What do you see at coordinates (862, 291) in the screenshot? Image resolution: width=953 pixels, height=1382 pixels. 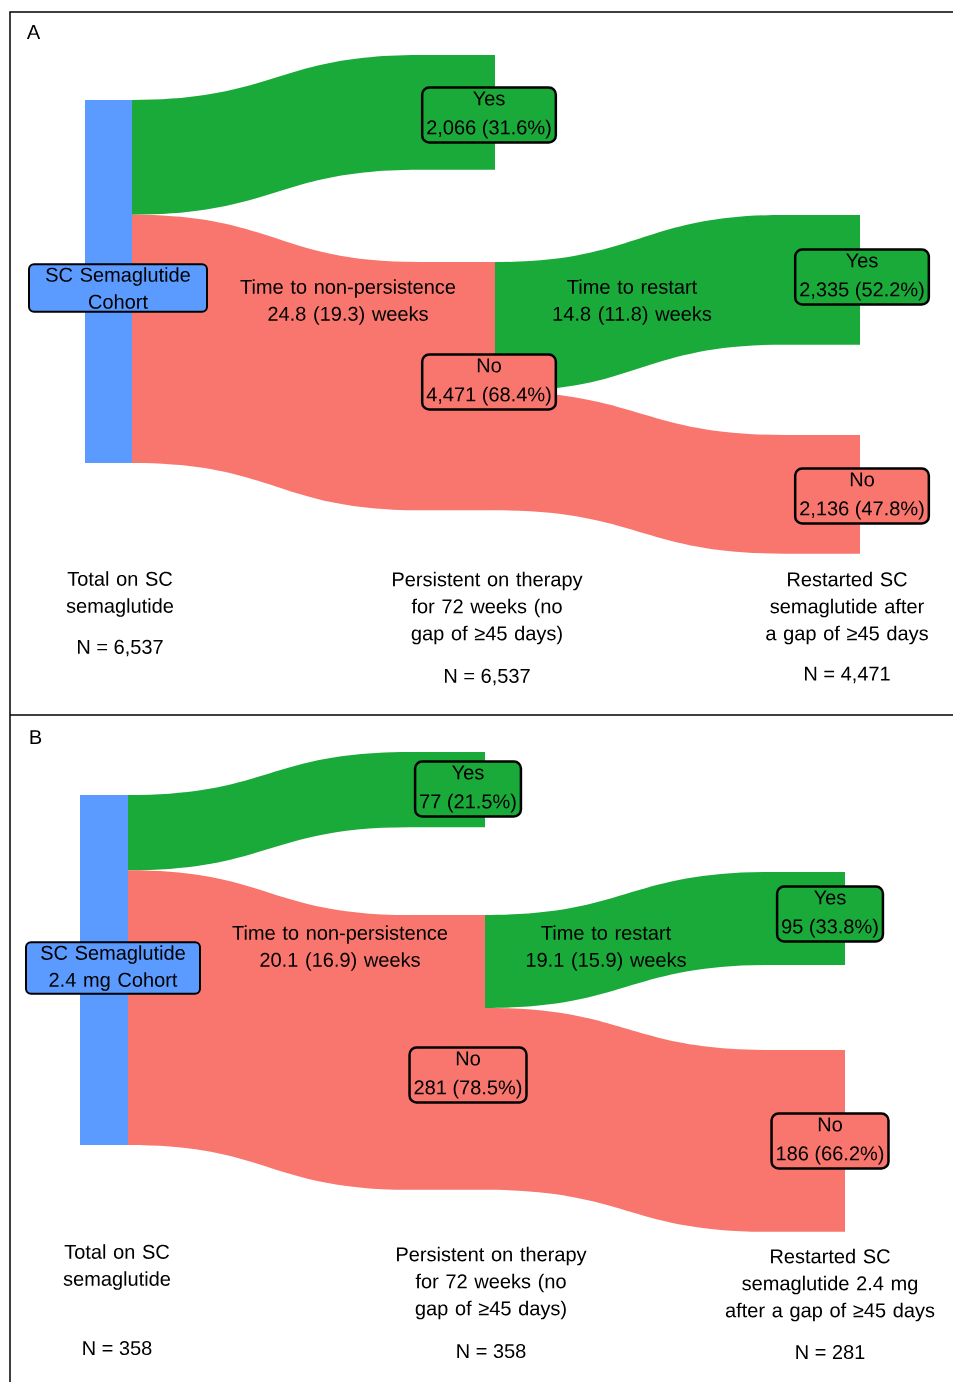 I see `data-label: 2,335 (52.2%)` at bounding box center [862, 291].